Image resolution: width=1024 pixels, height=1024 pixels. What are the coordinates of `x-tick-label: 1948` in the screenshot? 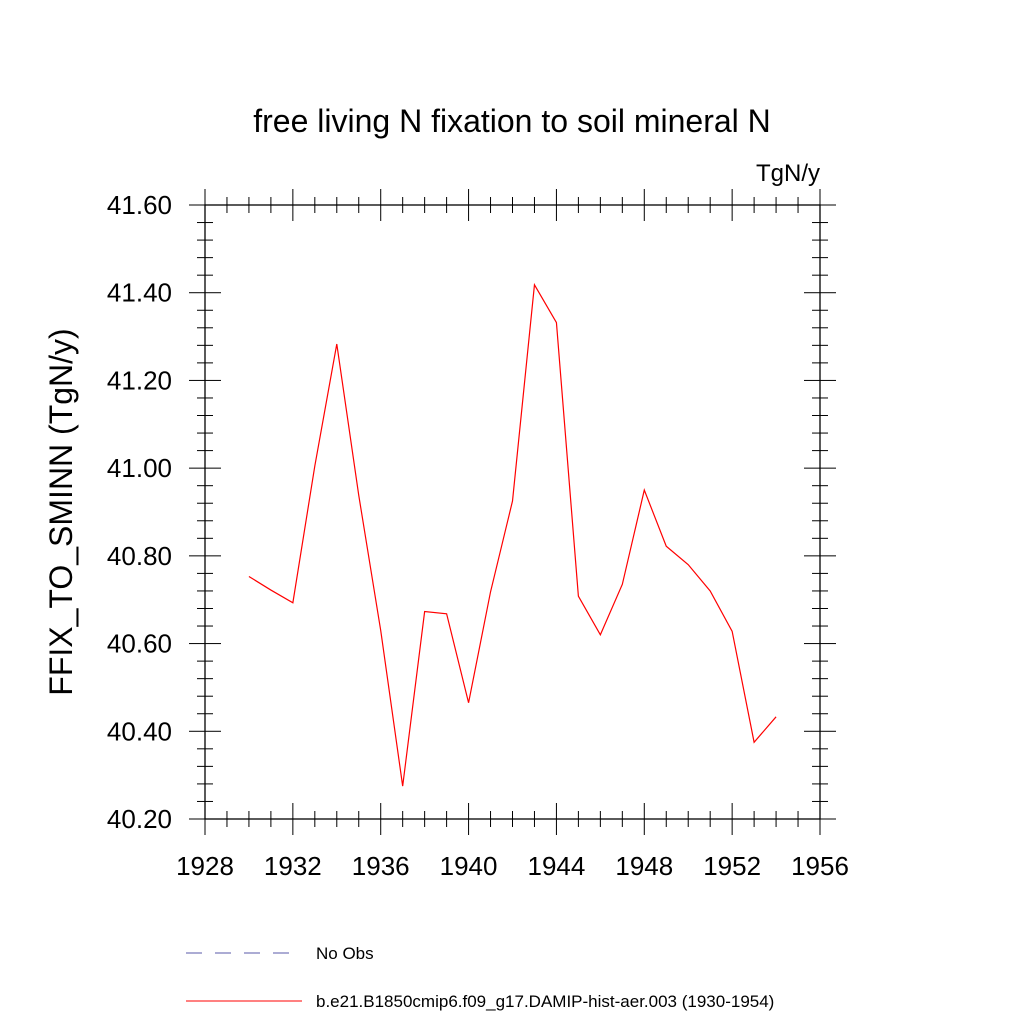 It's located at (644, 866).